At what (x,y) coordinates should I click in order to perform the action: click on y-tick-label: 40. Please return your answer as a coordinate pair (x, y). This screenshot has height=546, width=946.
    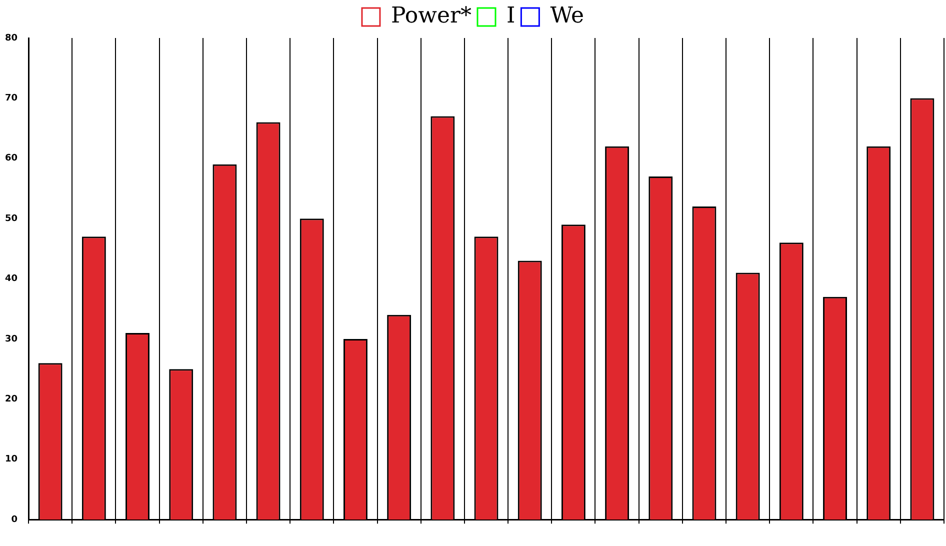
    Looking at the image, I should click on (11, 279).